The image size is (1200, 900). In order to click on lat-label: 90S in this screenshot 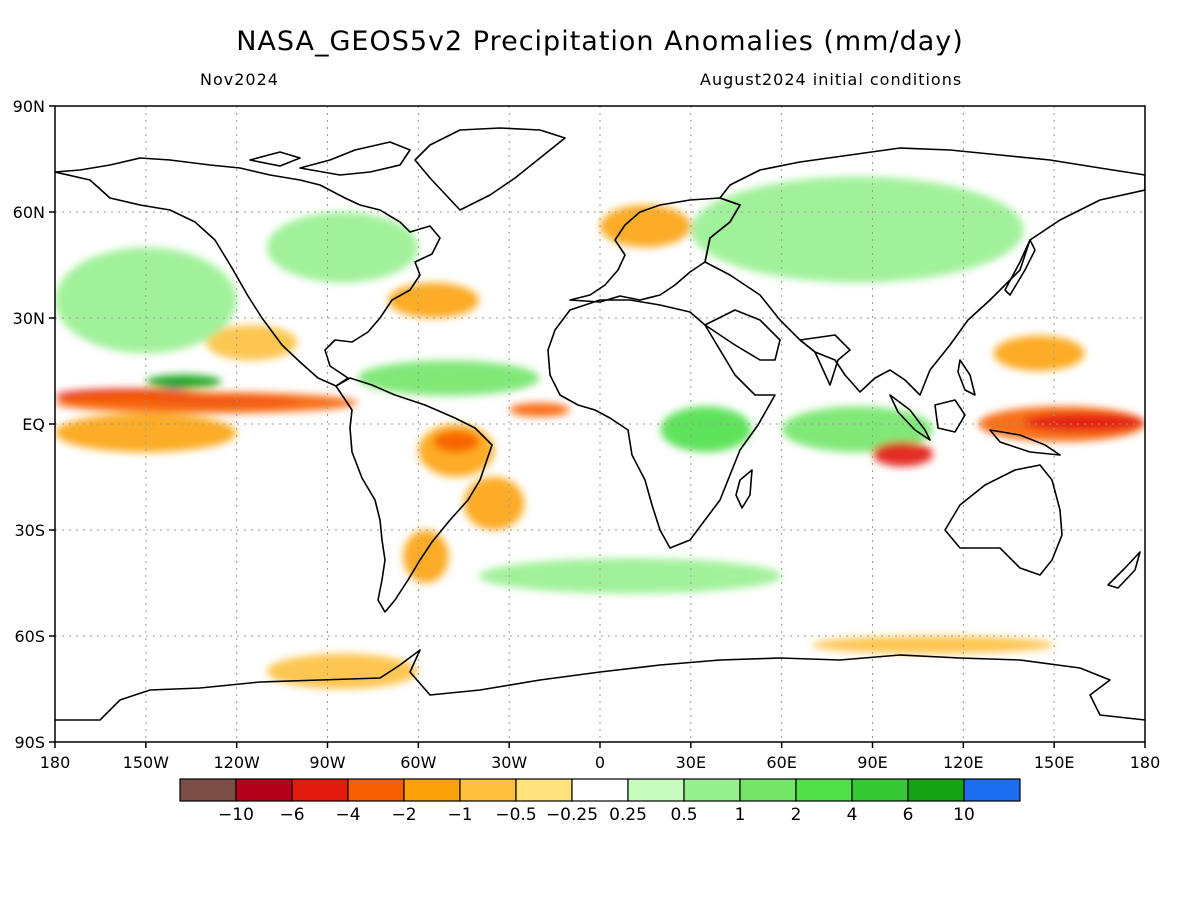, I will do `click(29, 742)`.